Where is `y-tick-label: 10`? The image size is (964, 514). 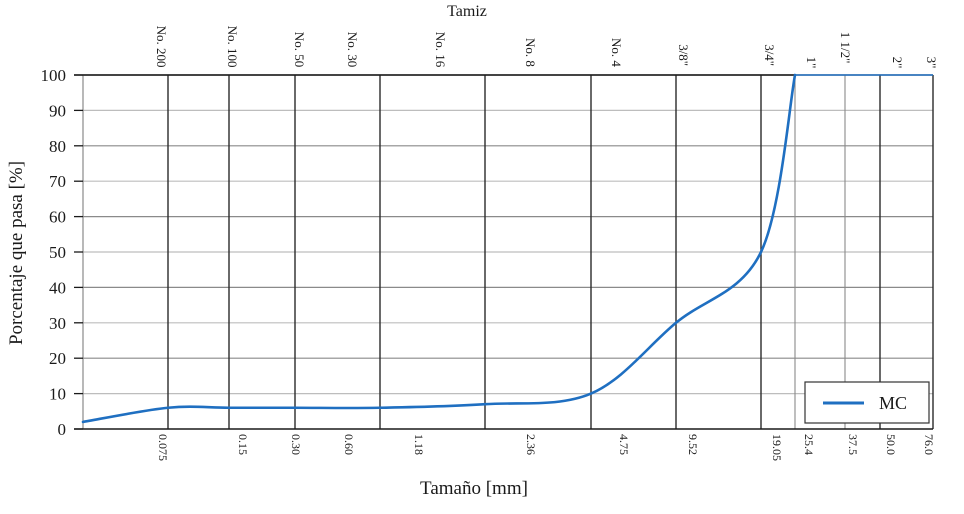 y-tick-label: 10 is located at coordinates (57, 394).